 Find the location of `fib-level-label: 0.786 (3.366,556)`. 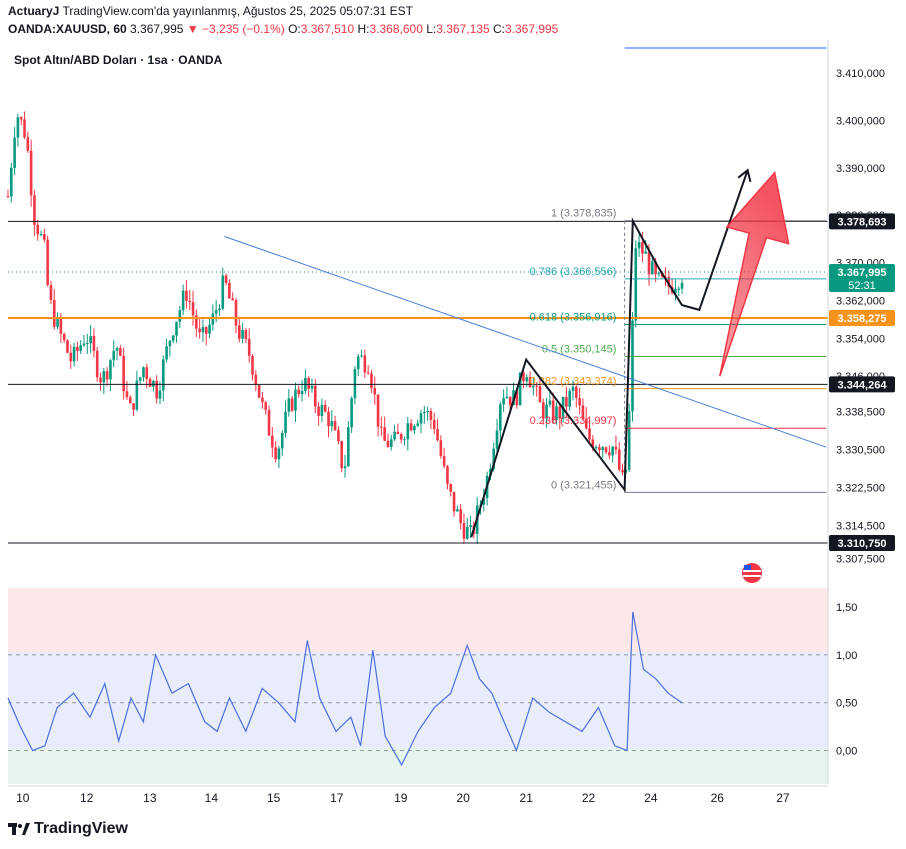

fib-level-label: 0.786 (3.366,556) is located at coordinates (573, 272).